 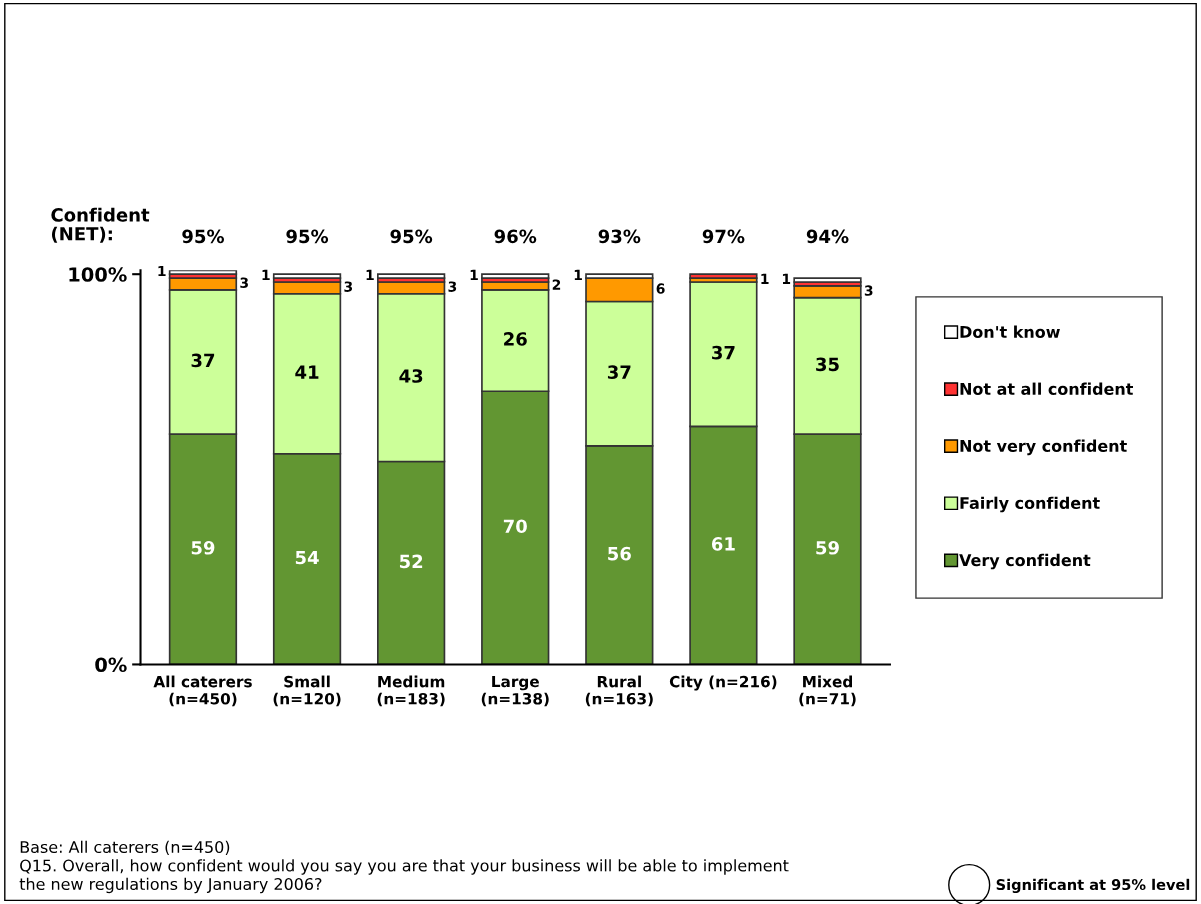 What do you see at coordinates (1043, 447) in the screenshot?
I see `legend-label: Not very confident` at bounding box center [1043, 447].